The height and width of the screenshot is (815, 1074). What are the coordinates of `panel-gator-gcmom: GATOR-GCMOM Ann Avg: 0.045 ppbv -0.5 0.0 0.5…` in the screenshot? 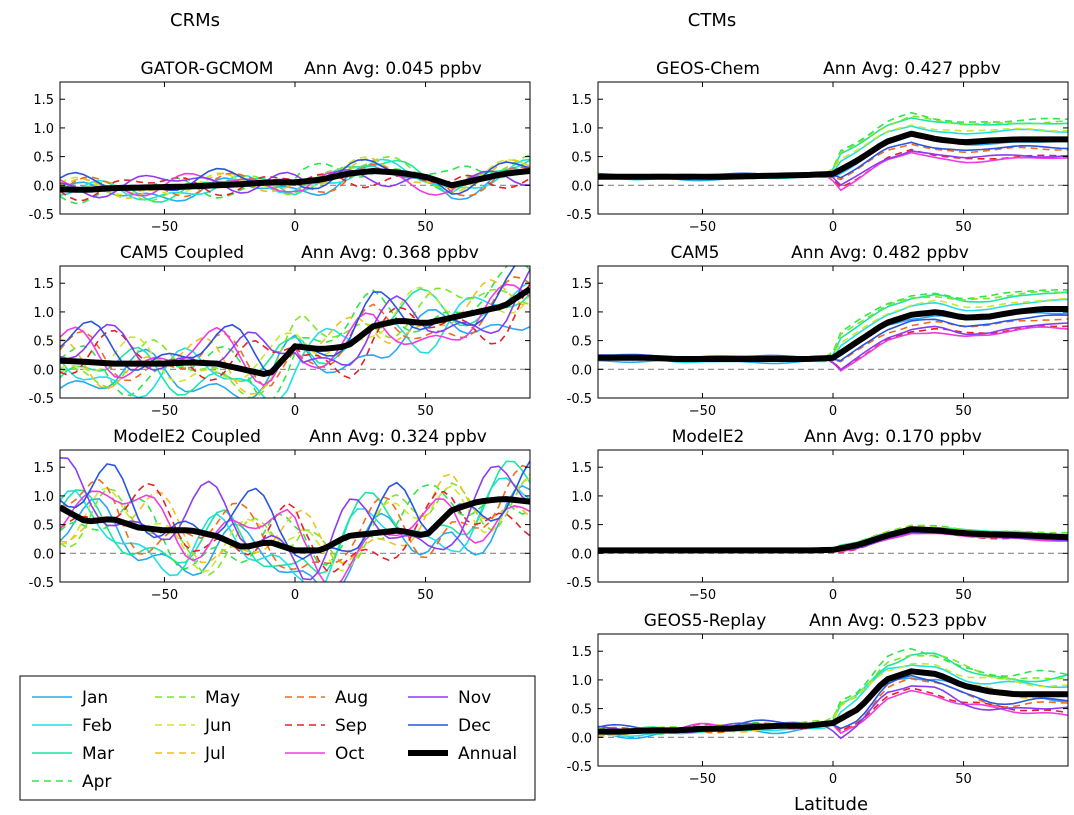 It's located at (280, 147).